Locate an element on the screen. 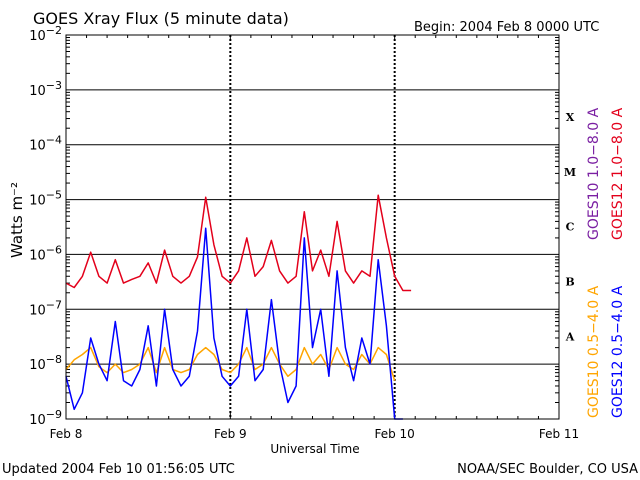  flare-class-label: M is located at coordinates (570, 172).